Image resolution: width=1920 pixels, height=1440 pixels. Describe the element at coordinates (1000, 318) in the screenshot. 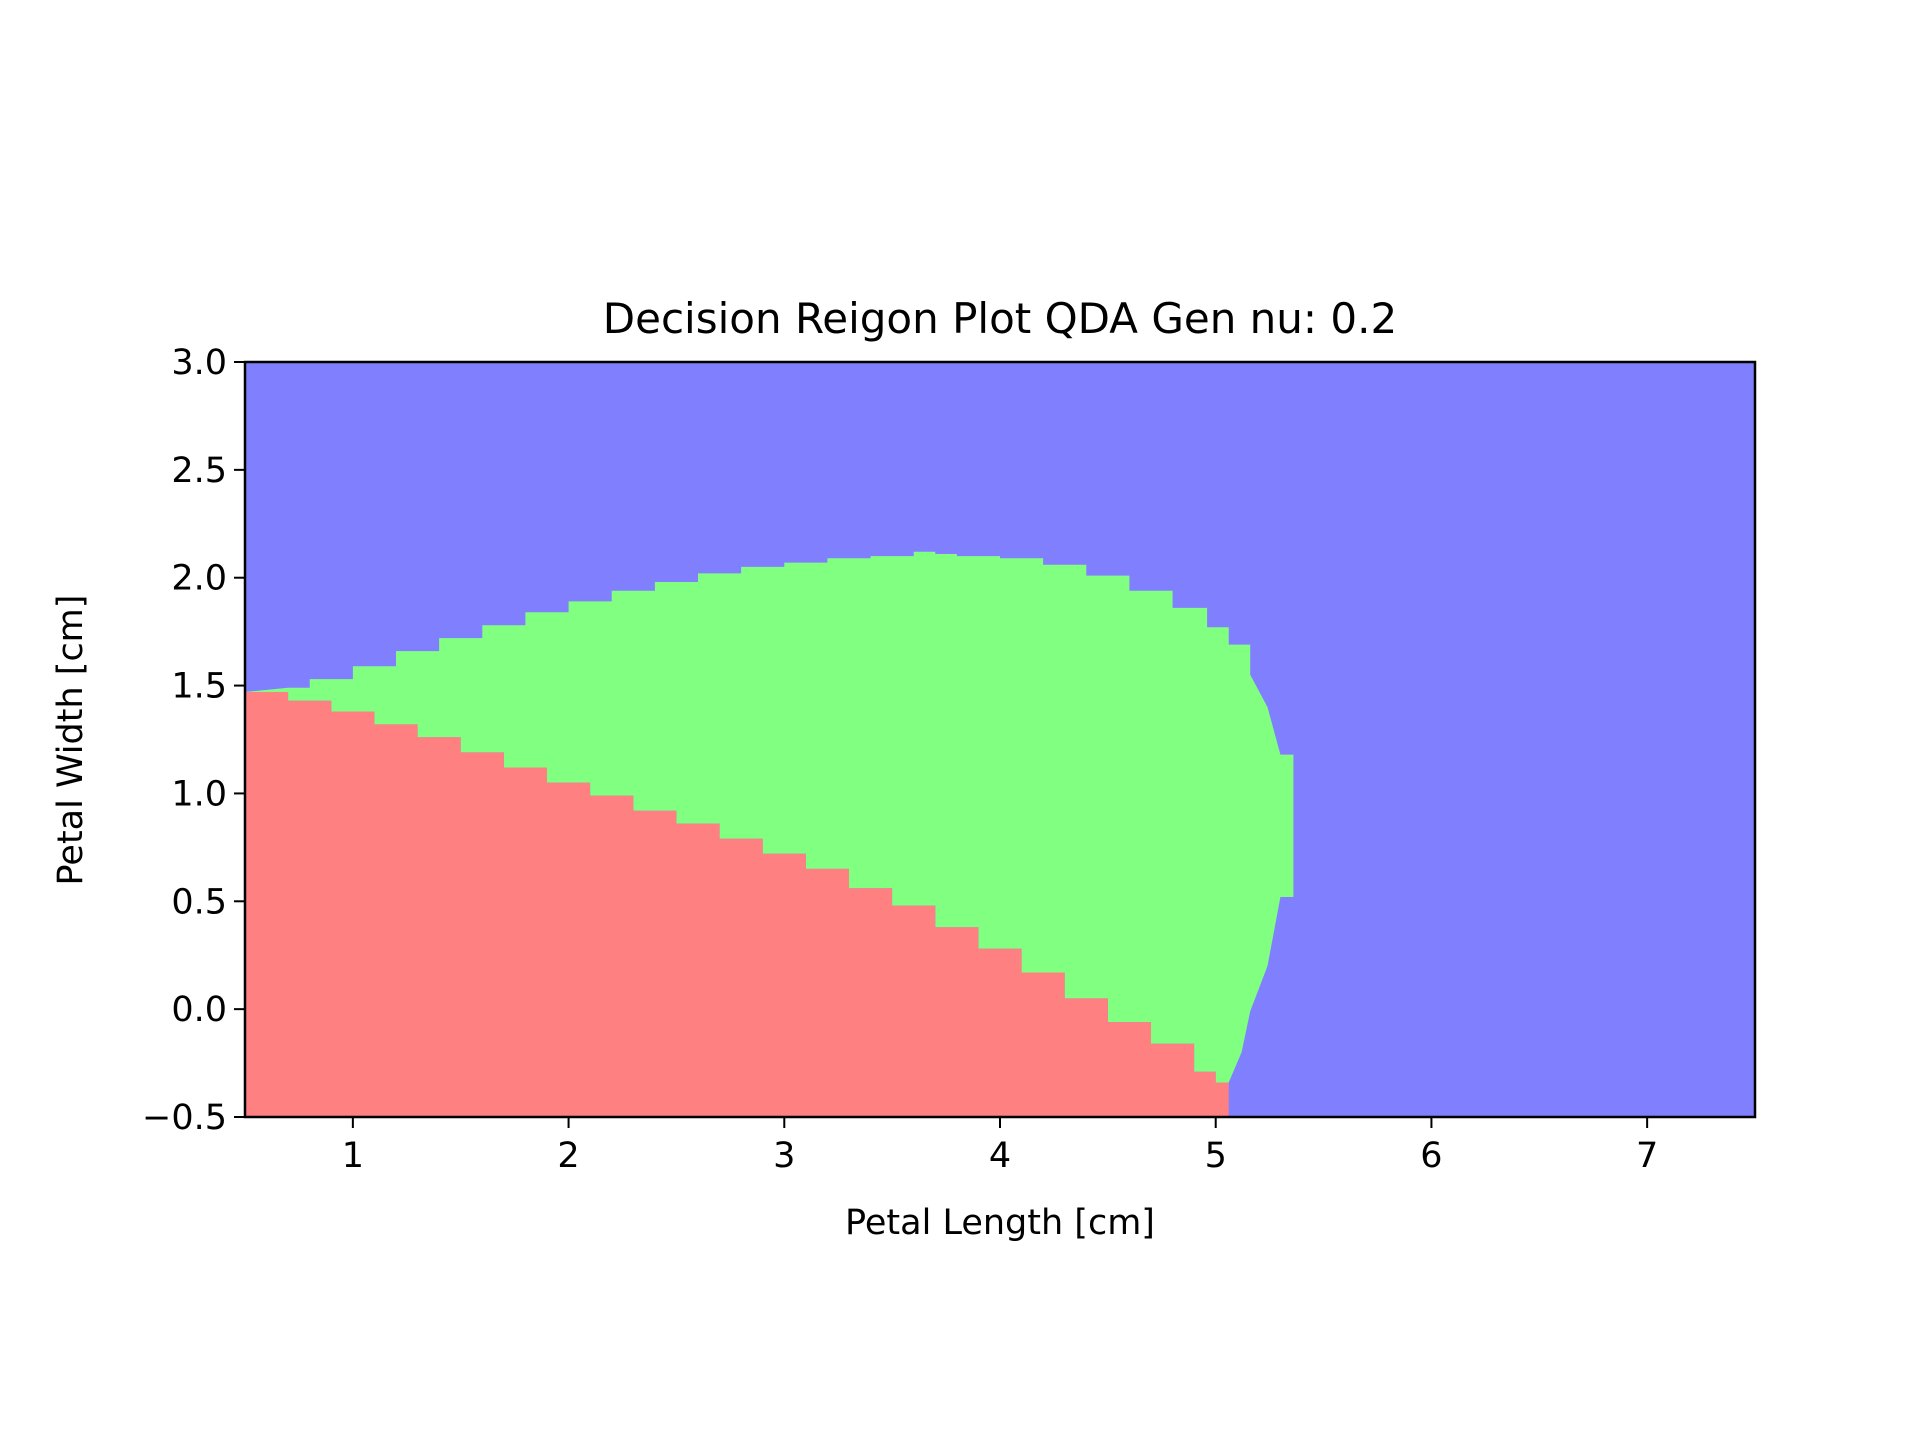

I see `chart-title: Decision Reigon Plot QDA Gen nu: 0.2` at that location.